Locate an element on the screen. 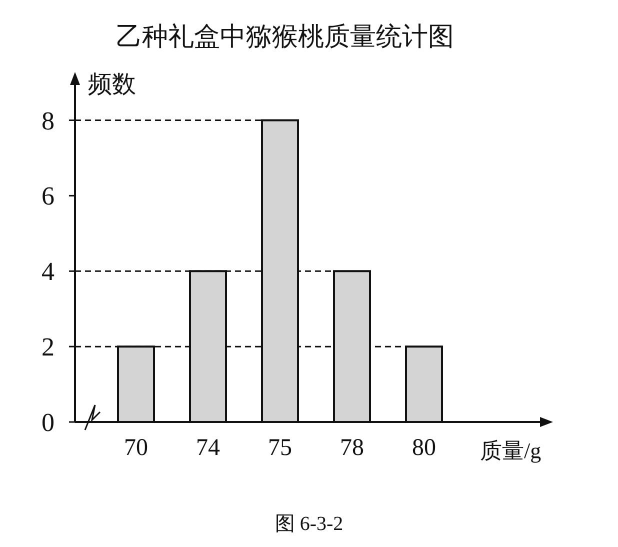 This screenshot has height=547, width=618. y-tick-label: 2 is located at coordinates (48, 347).